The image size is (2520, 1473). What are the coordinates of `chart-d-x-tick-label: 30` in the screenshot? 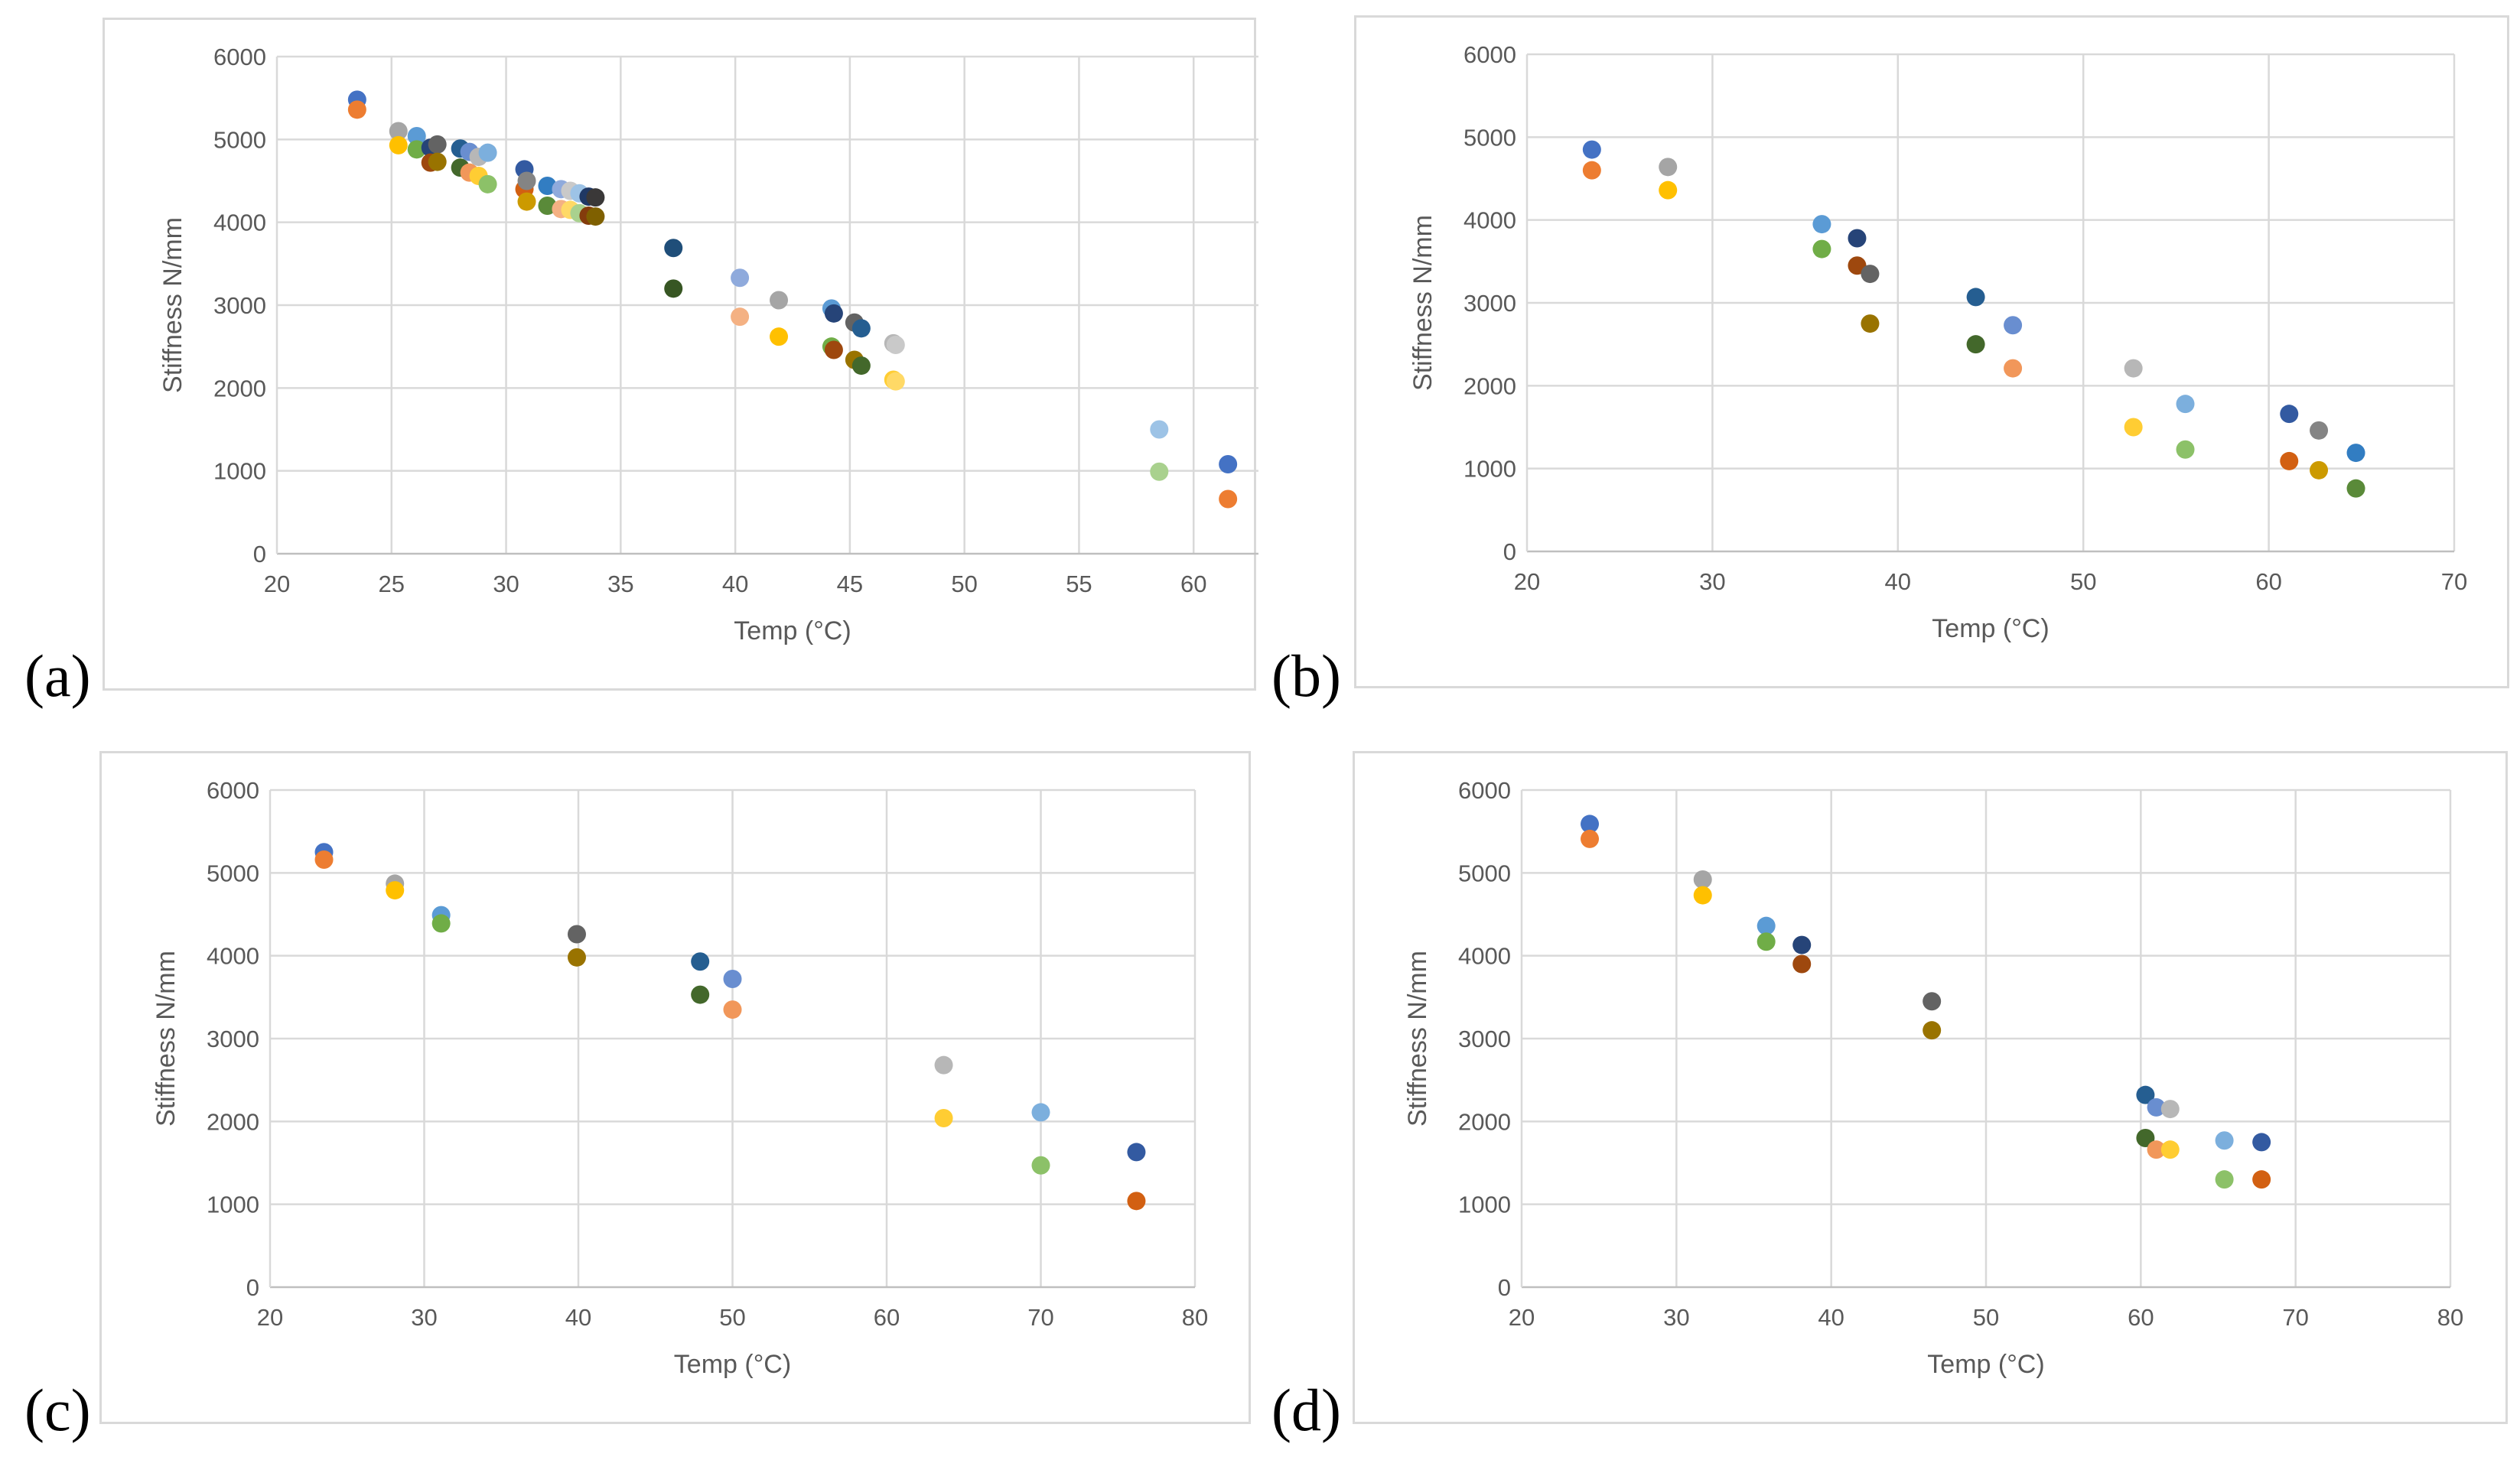 It's located at (1676, 1318).